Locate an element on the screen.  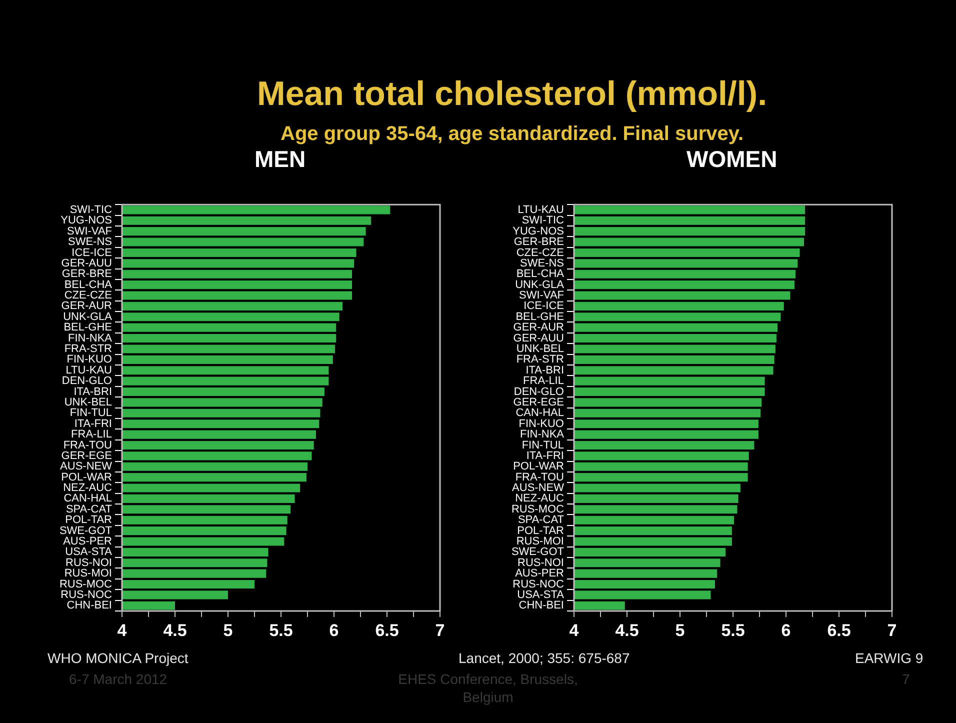
text: 6-7 March 2012 is located at coordinates (118, 679).